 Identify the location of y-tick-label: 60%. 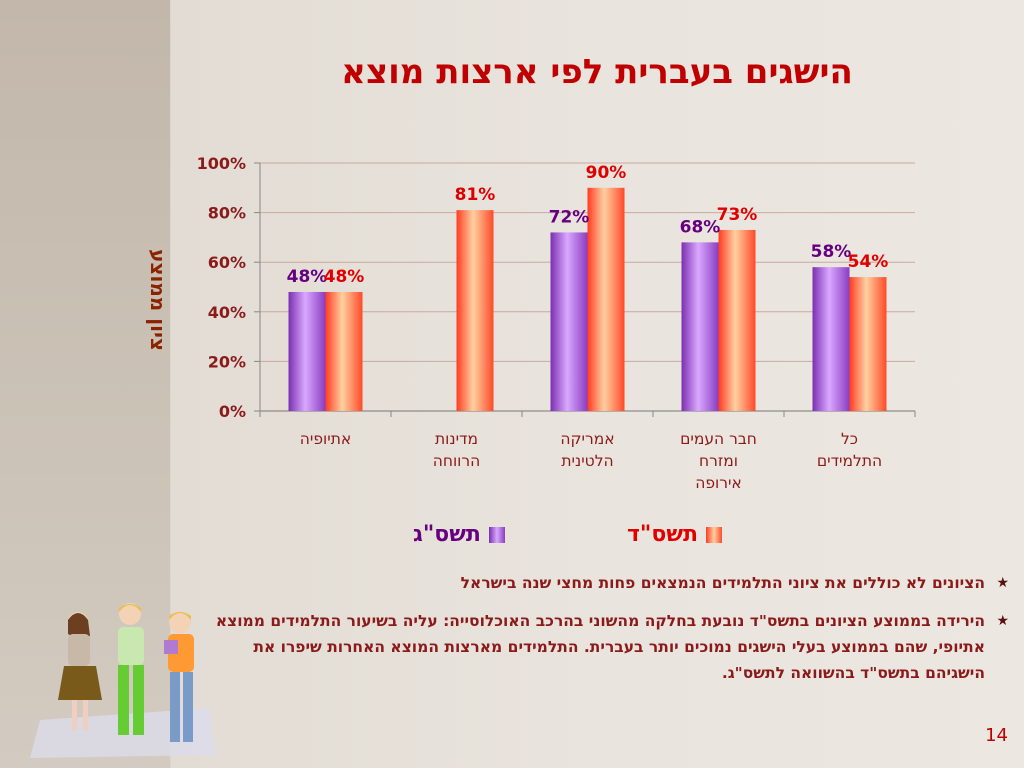
(227, 262).